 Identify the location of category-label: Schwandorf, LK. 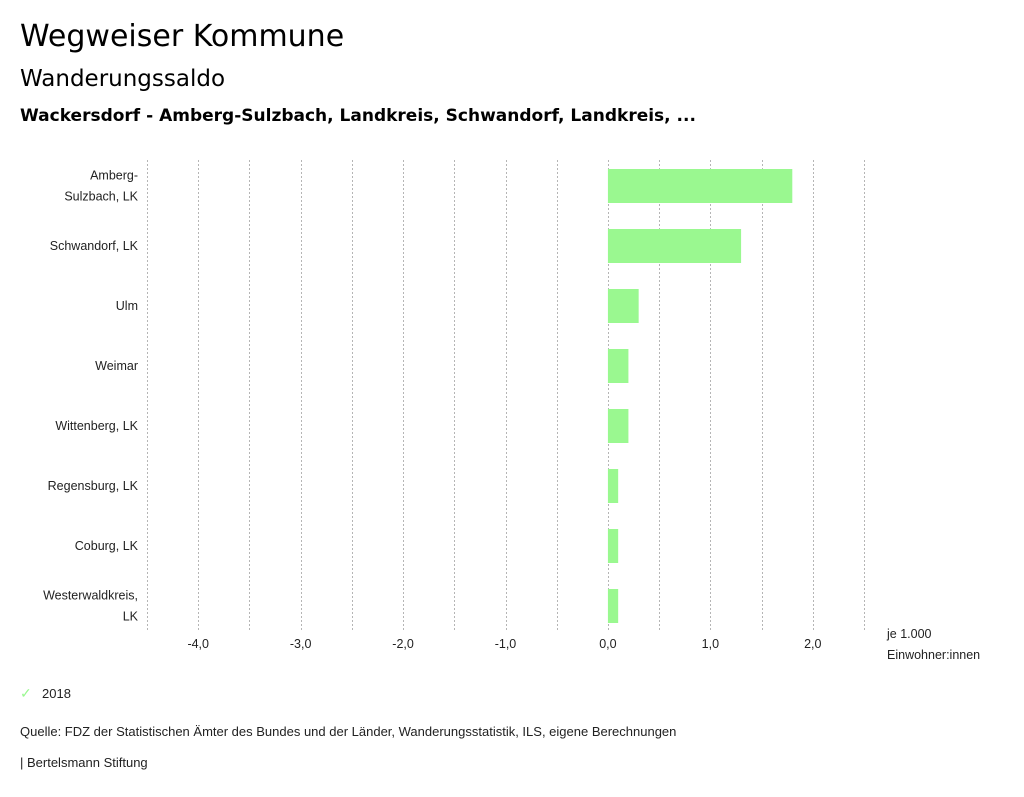
(94, 246).